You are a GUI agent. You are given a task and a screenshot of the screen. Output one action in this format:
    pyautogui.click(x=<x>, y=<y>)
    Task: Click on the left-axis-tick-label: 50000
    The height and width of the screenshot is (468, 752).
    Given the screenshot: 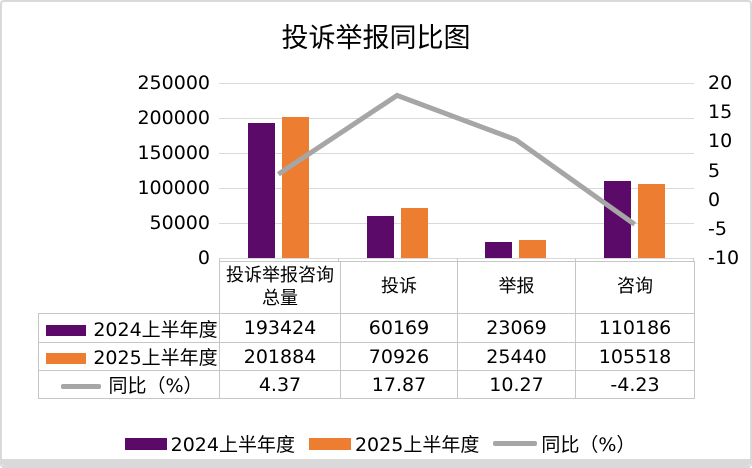 What is the action you would take?
    pyautogui.click(x=179, y=223)
    